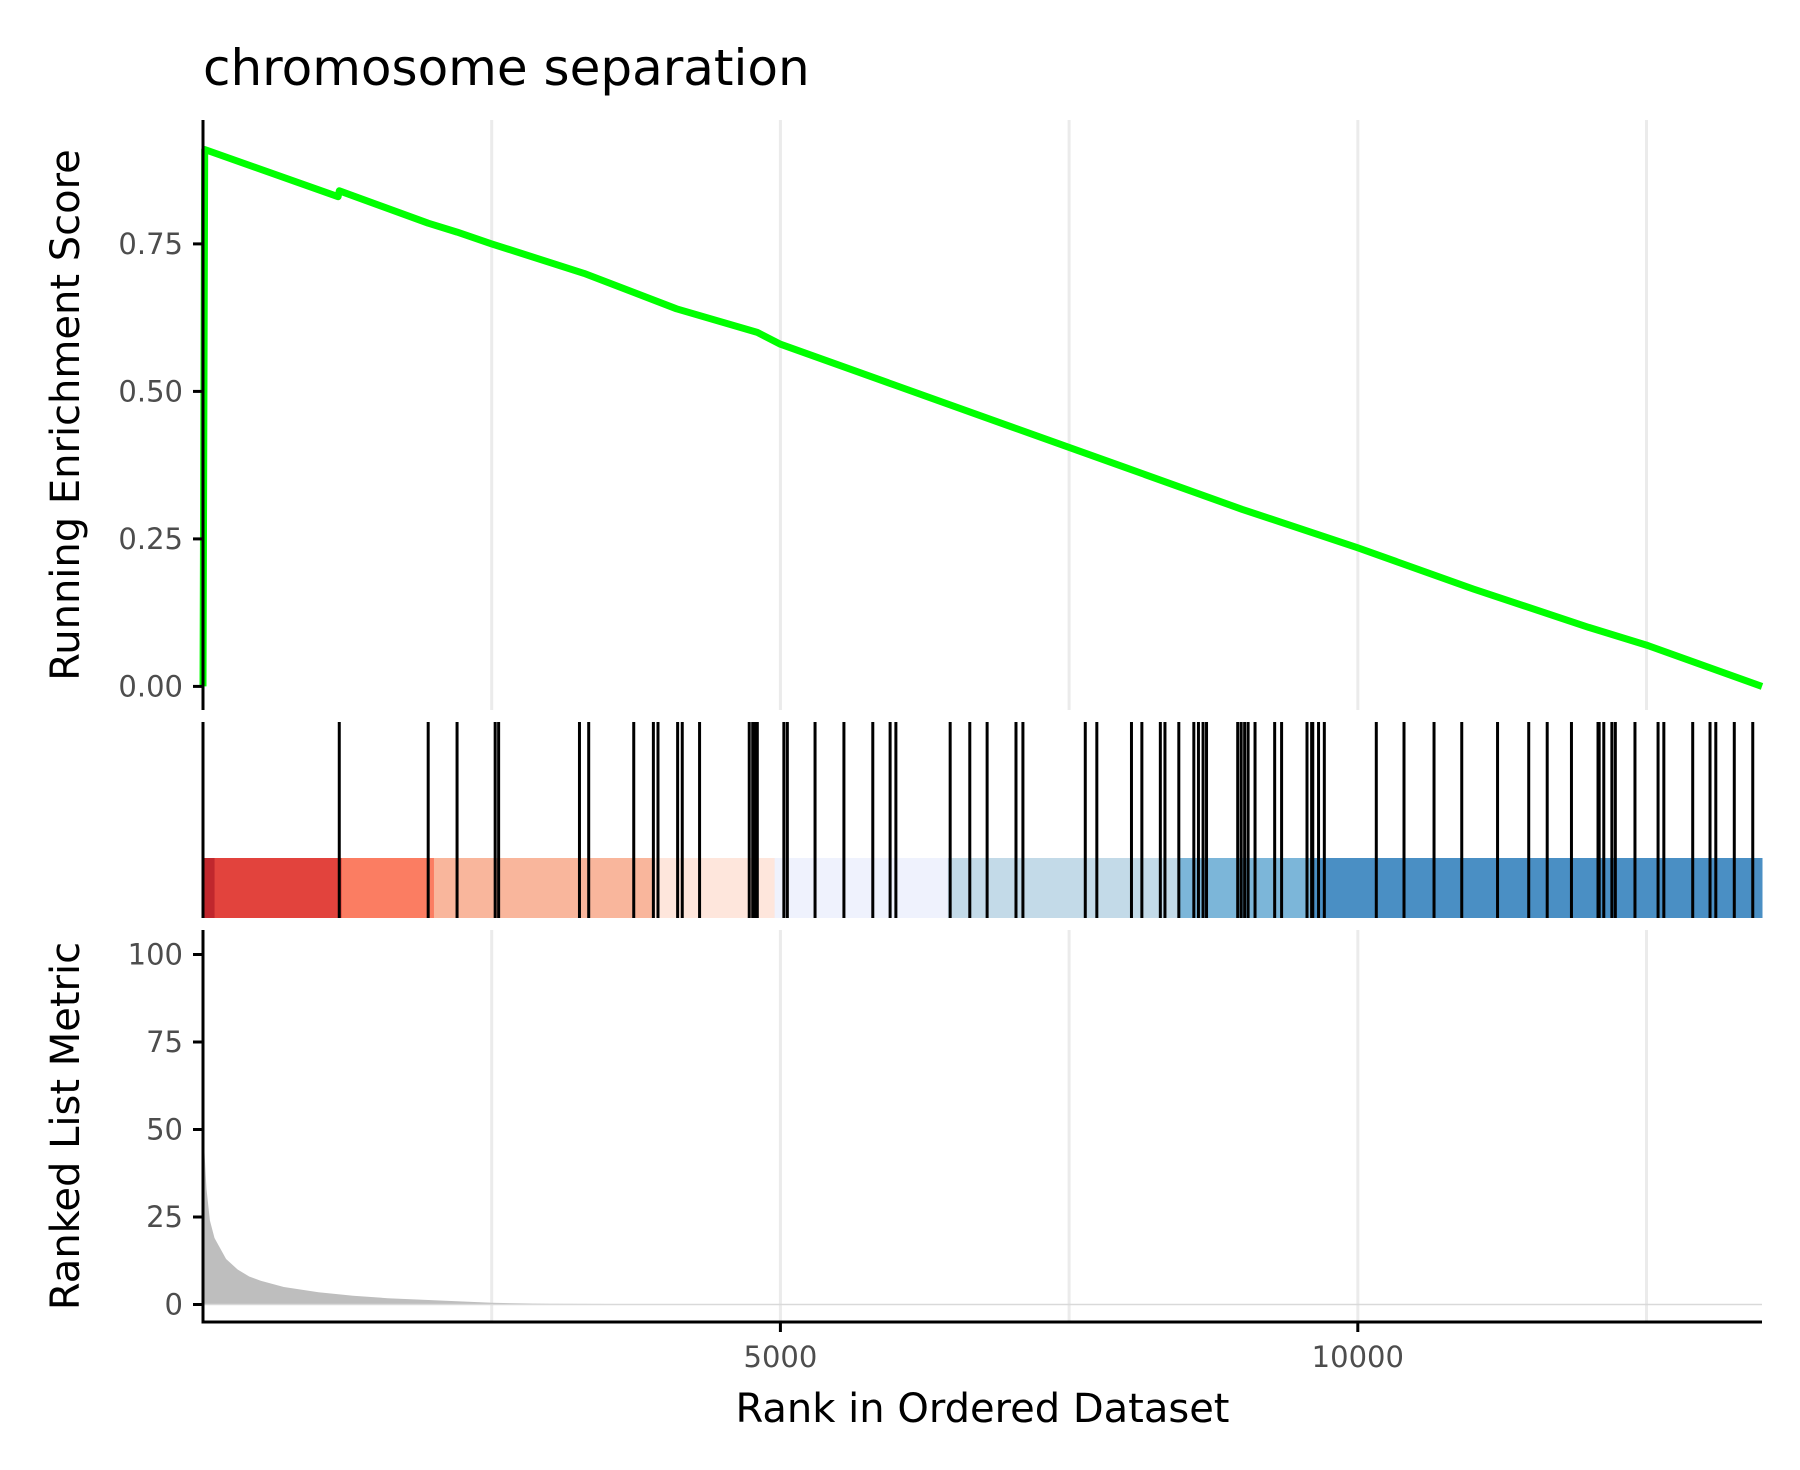  Describe the element at coordinates (506, 68) in the screenshot. I see `chart-title: chromosome separation` at that location.